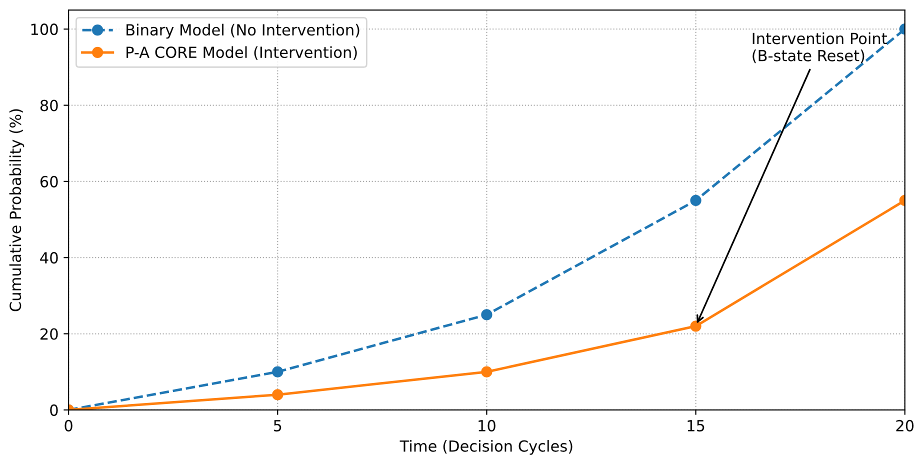  What do you see at coordinates (16, 210) in the screenshot?
I see `y-axis-title: Cumulative Probability (%)` at bounding box center [16, 210].